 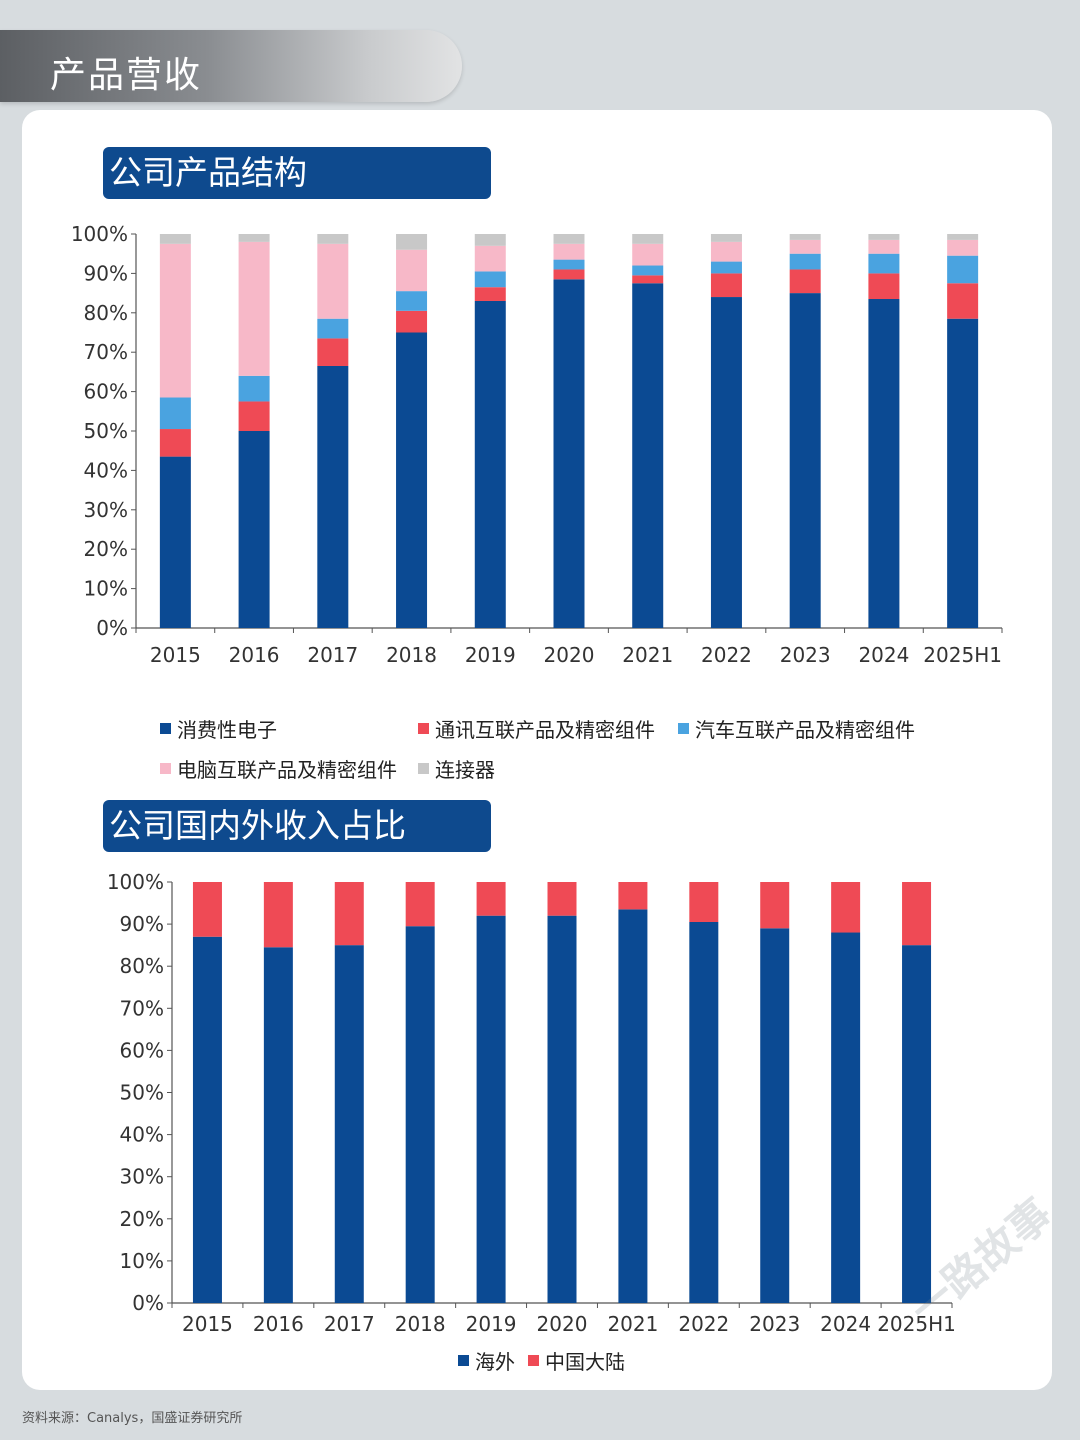 What do you see at coordinates (562, 1324) in the screenshot?
I see `x-tick-label: 2020` at bounding box center [562, 1324].